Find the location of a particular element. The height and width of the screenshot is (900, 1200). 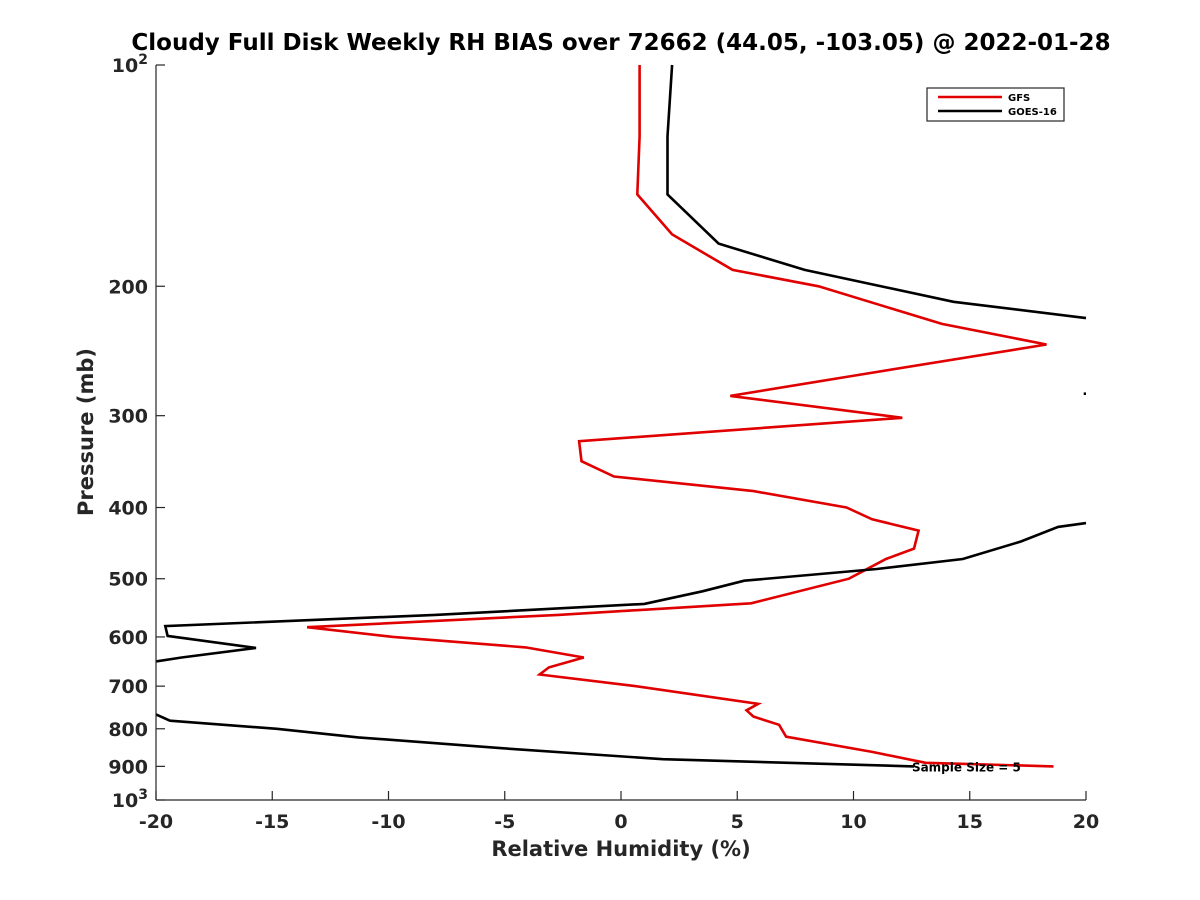

sample-size-annotation: Sample Size = 5 is located at coordinates (966, 767).